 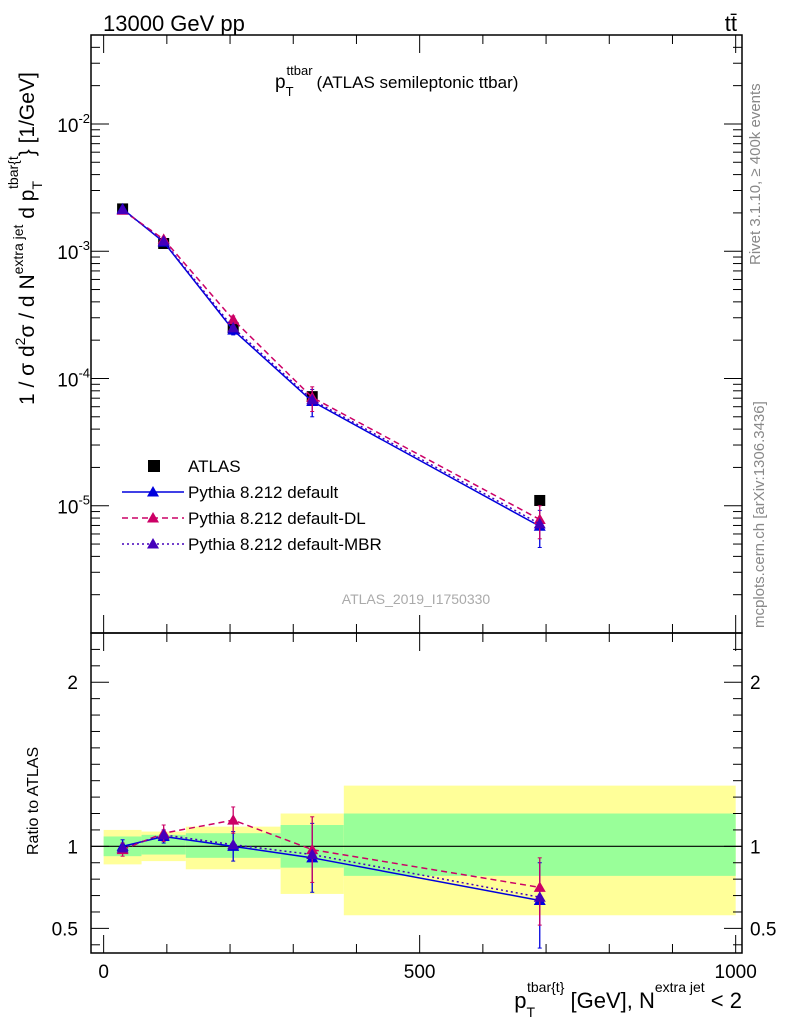 What do you see at coordinates (530, 1012) in the screenshot?
I see `x-label-p2: T` at bounding box center [530, 1012].